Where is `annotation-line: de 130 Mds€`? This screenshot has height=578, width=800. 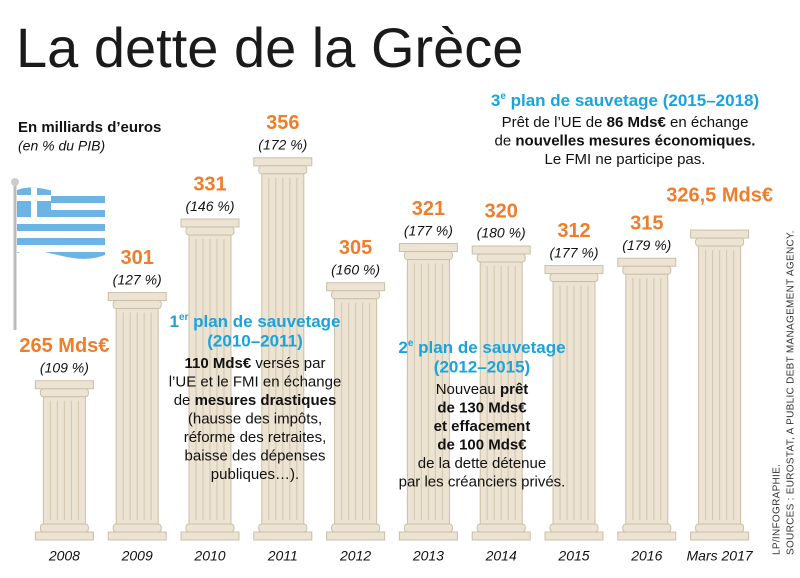 annotation-line: de 130 Mds€ is located at coordinates (482, 407).